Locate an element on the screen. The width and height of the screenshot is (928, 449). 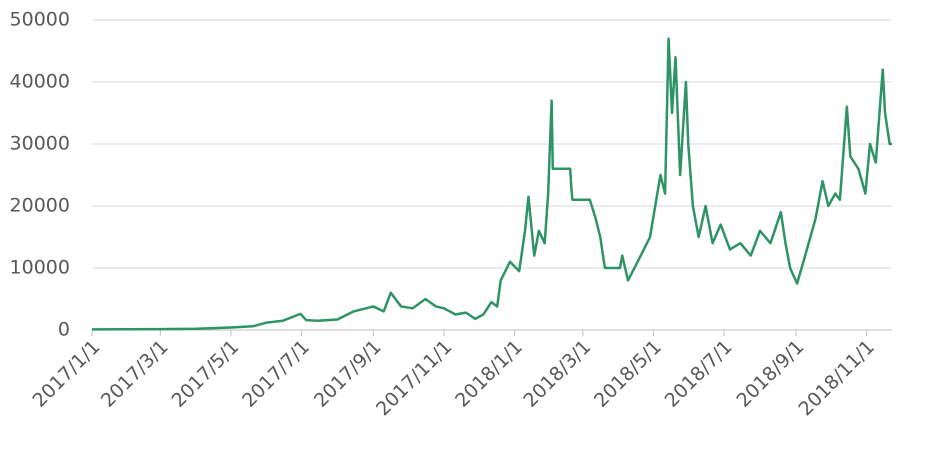
y-tick-label: 10000 is located at coordinates (40, 268).